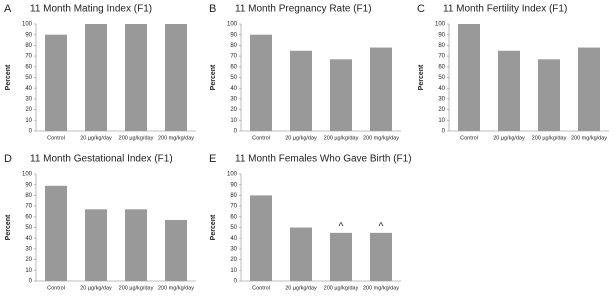  Describe the element at coordinates (8, 159) in the screenshot. I see `panel-letter: D` at that location.